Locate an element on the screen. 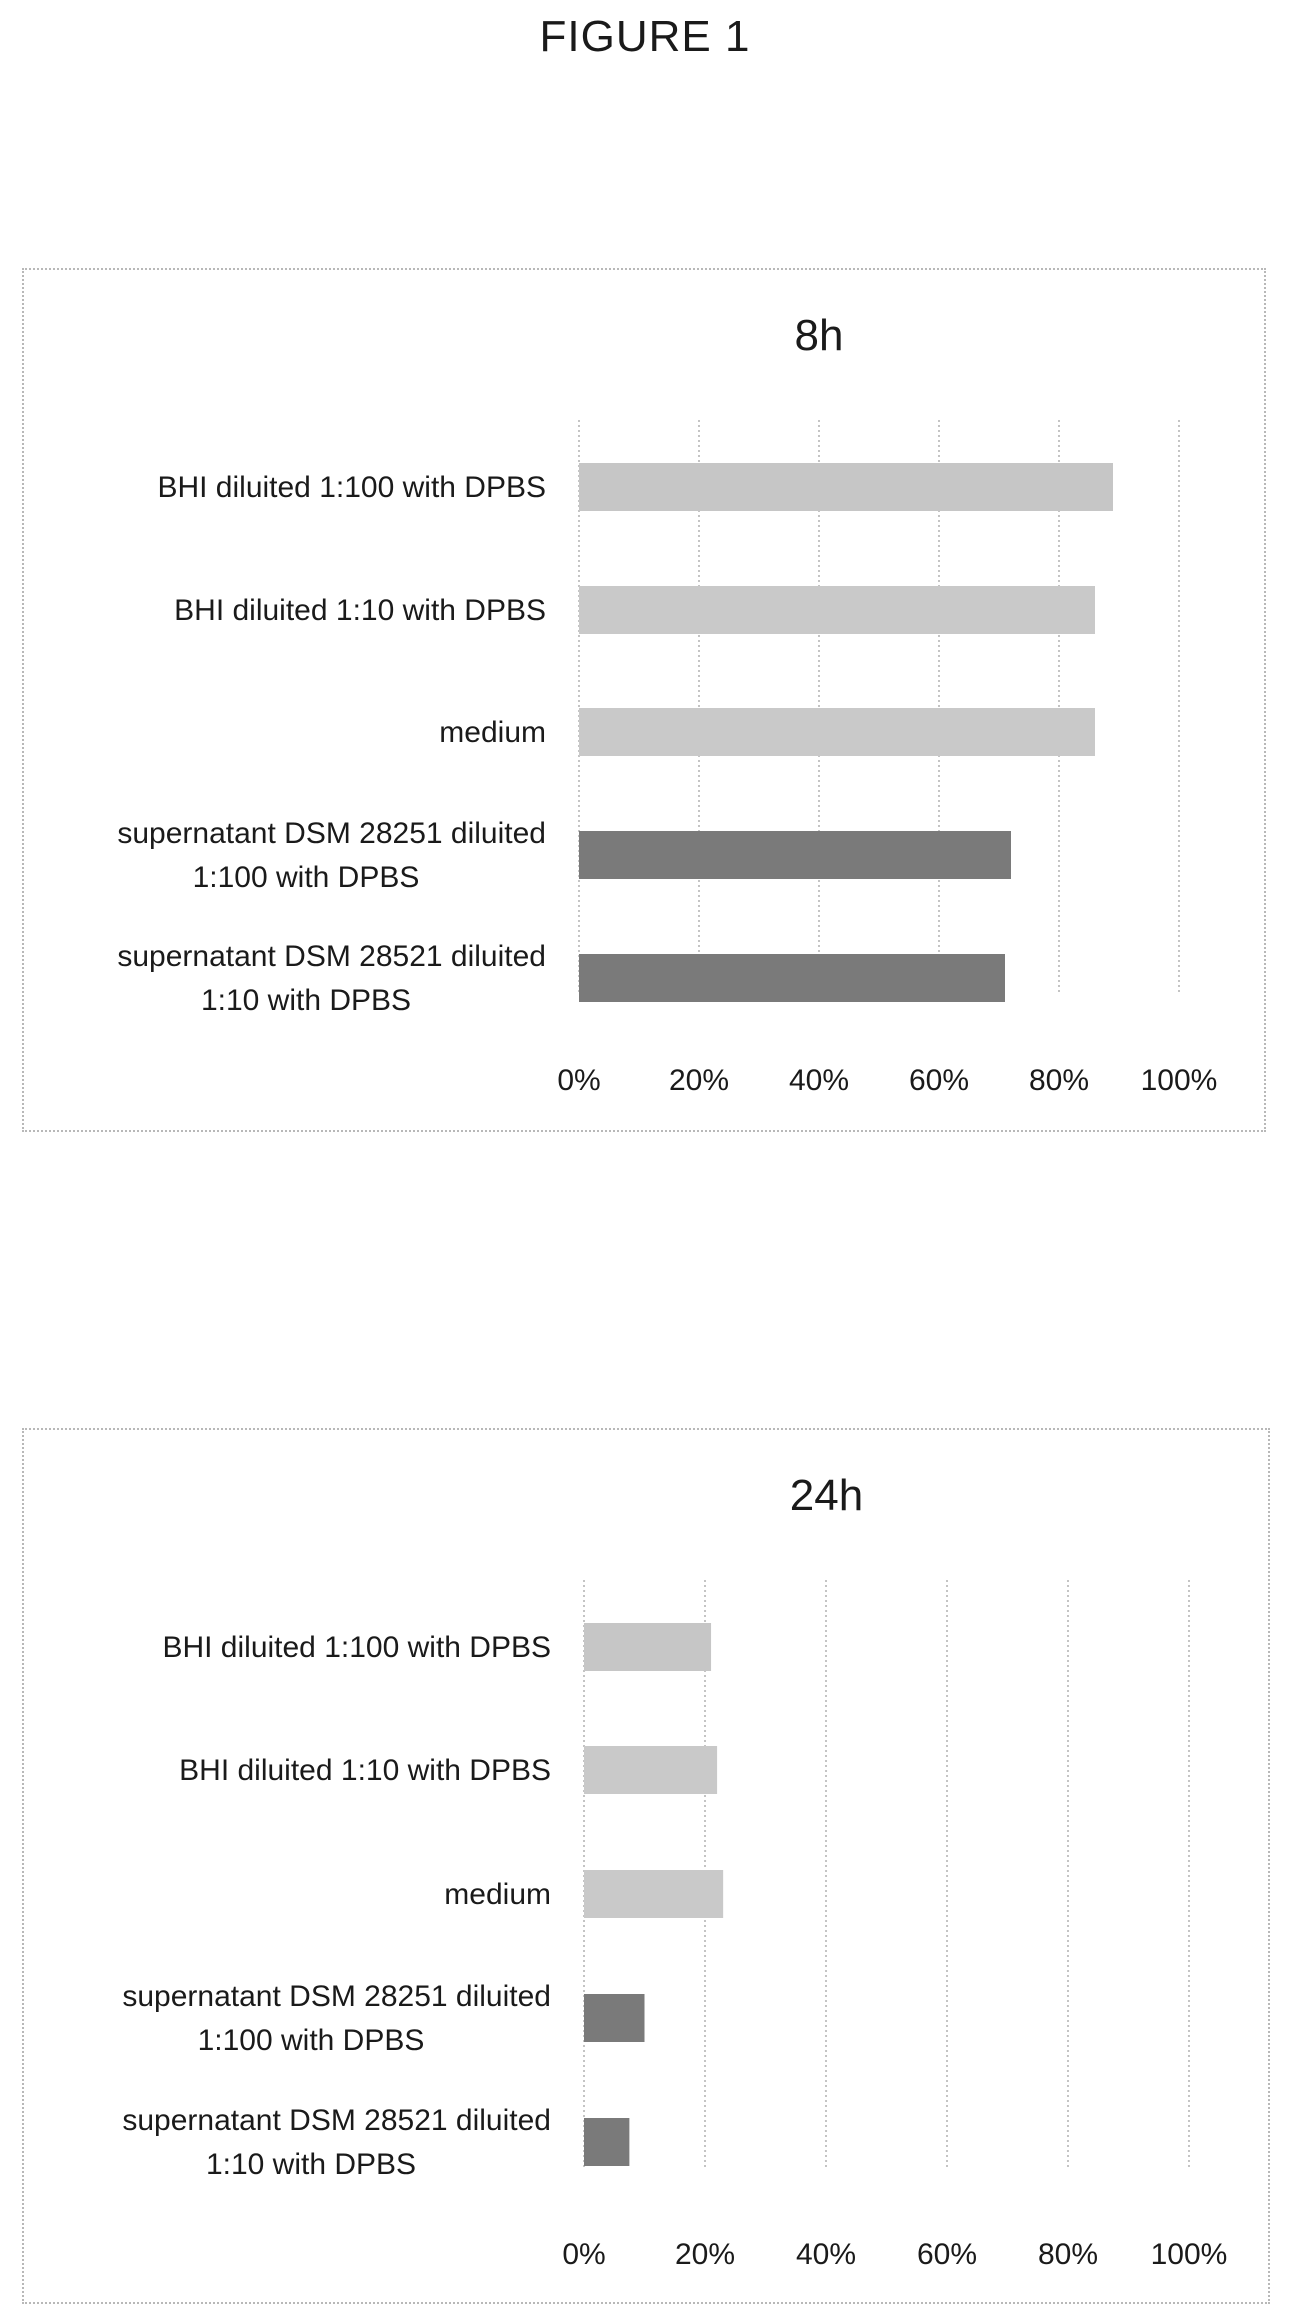  figure-title: FIGURE 1 is located at coordinates (645, 36).